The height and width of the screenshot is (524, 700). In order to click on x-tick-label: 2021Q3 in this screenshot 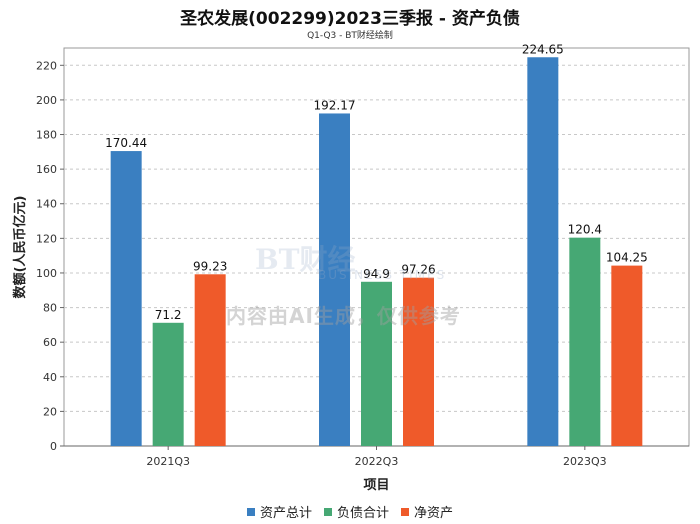, I will do `click(168, 461)`.